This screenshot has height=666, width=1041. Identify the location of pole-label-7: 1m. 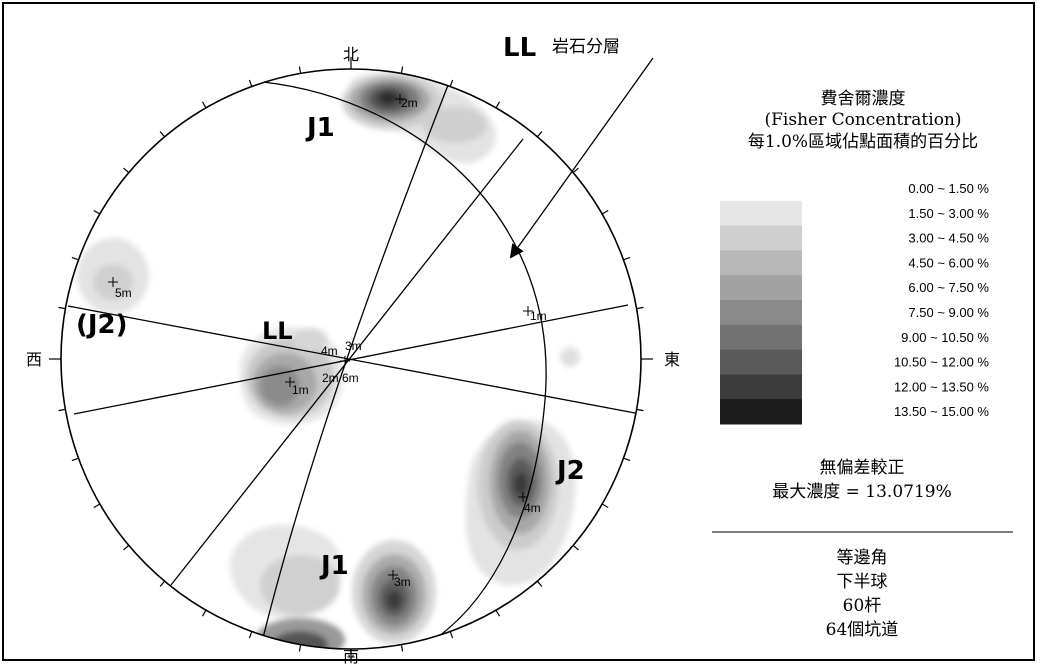
(538, 316).